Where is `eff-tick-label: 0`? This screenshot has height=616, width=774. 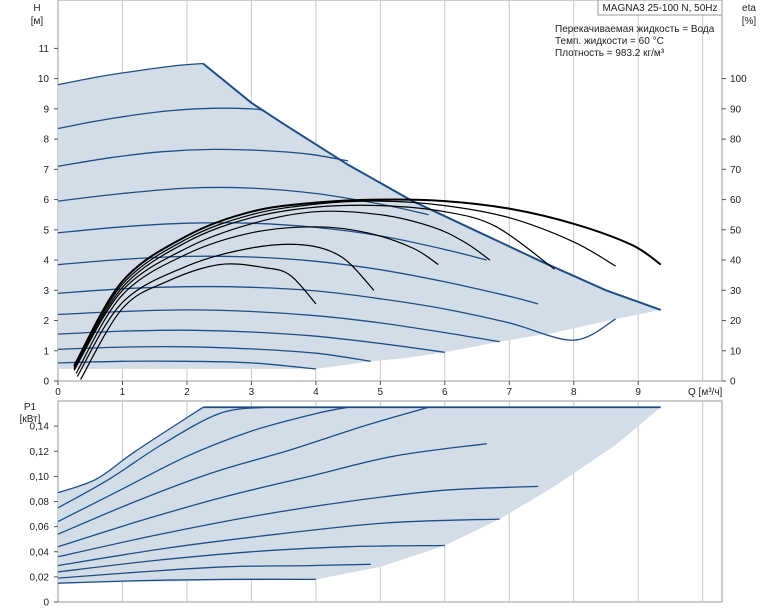
eff-tick-label: 0 is located at coordinates (733, 382).